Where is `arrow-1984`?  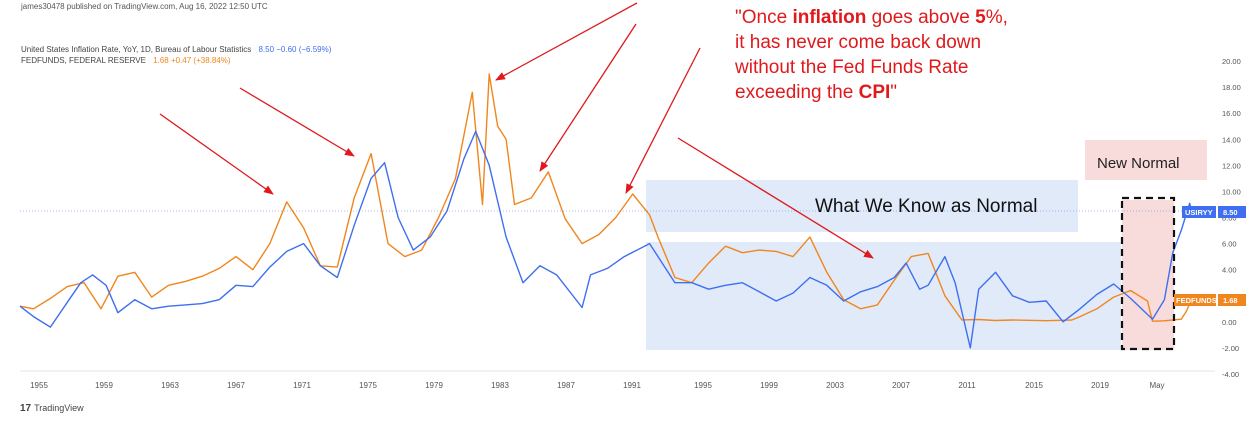 arrow-1984 is located at coordinates (588, 97).